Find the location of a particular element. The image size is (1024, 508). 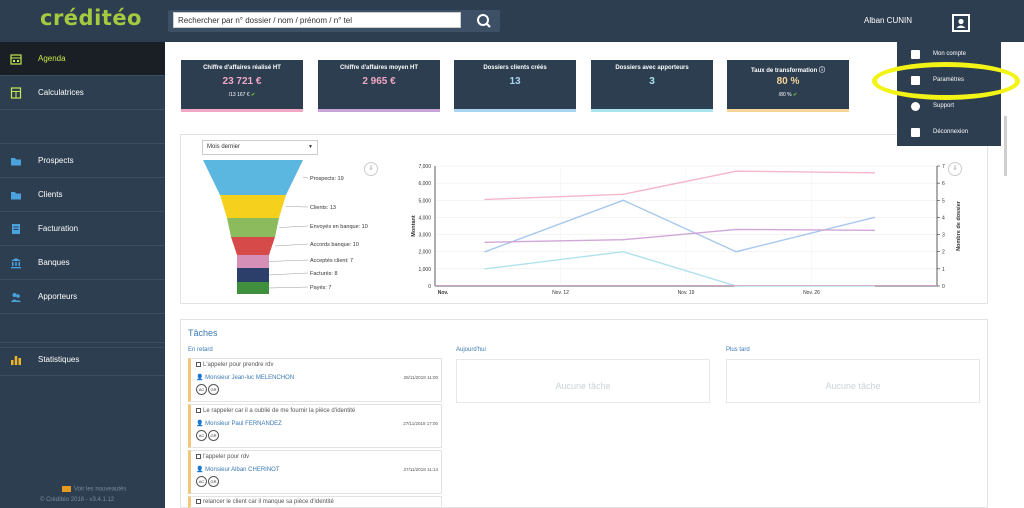

sidebar-item-label: Clients is located at coordinates (50, 194).